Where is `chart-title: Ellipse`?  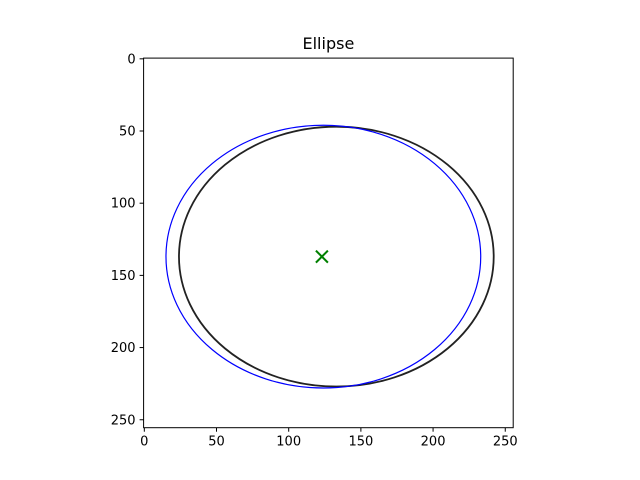
chart-title: Ellipse is located at coordinates (329, 43).